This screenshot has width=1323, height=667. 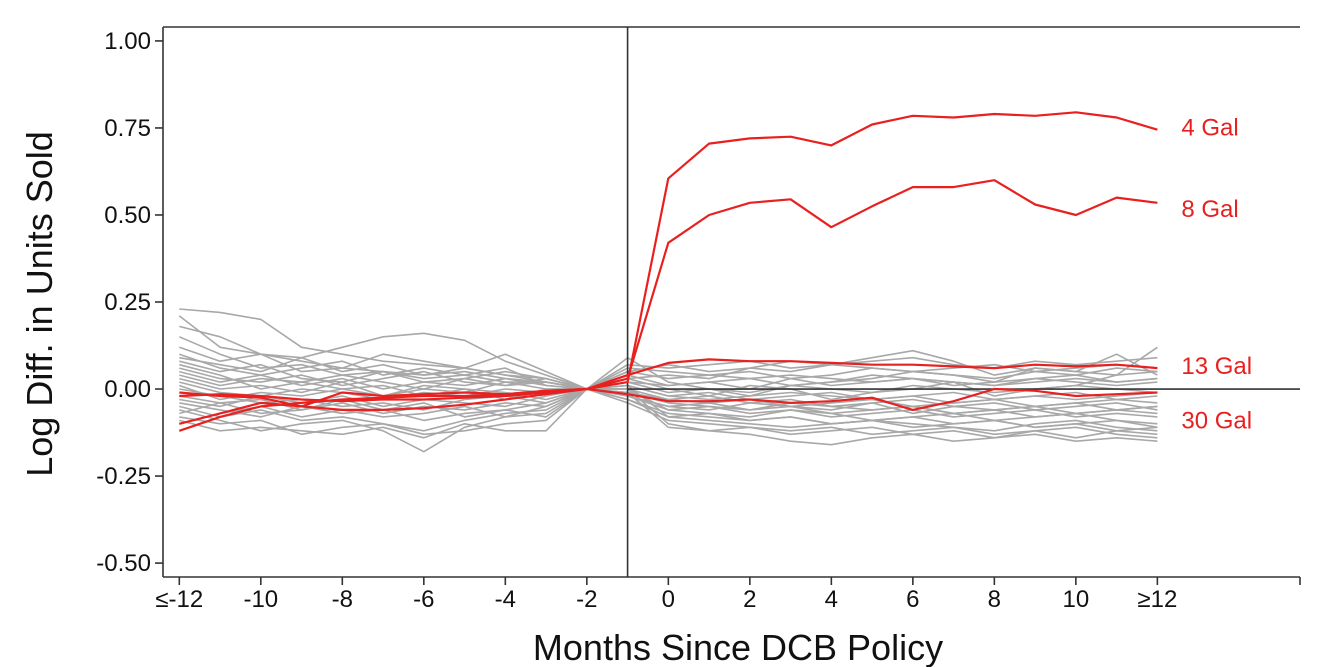 I want to click on x-tick-label: -4, so click(x=505, y=599).